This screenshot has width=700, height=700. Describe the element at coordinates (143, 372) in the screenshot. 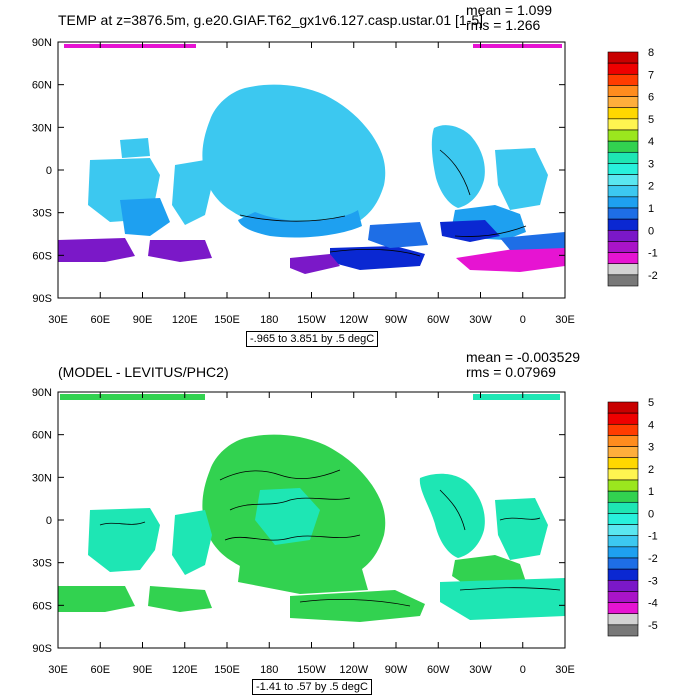

I see `panel-title: (MODEL - LEVITUS/PHC2)` at that location.